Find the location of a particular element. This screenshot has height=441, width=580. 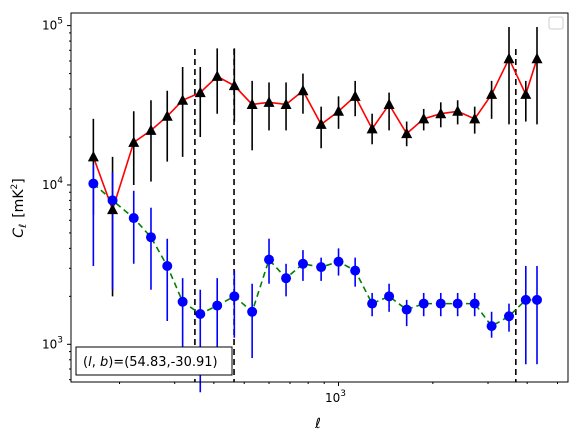

legend-box is located at coordinates (556, 23).